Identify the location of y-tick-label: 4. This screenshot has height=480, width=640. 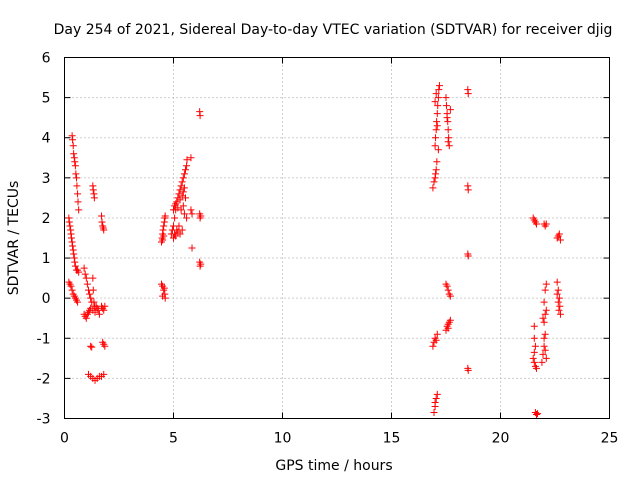
(46, 139).